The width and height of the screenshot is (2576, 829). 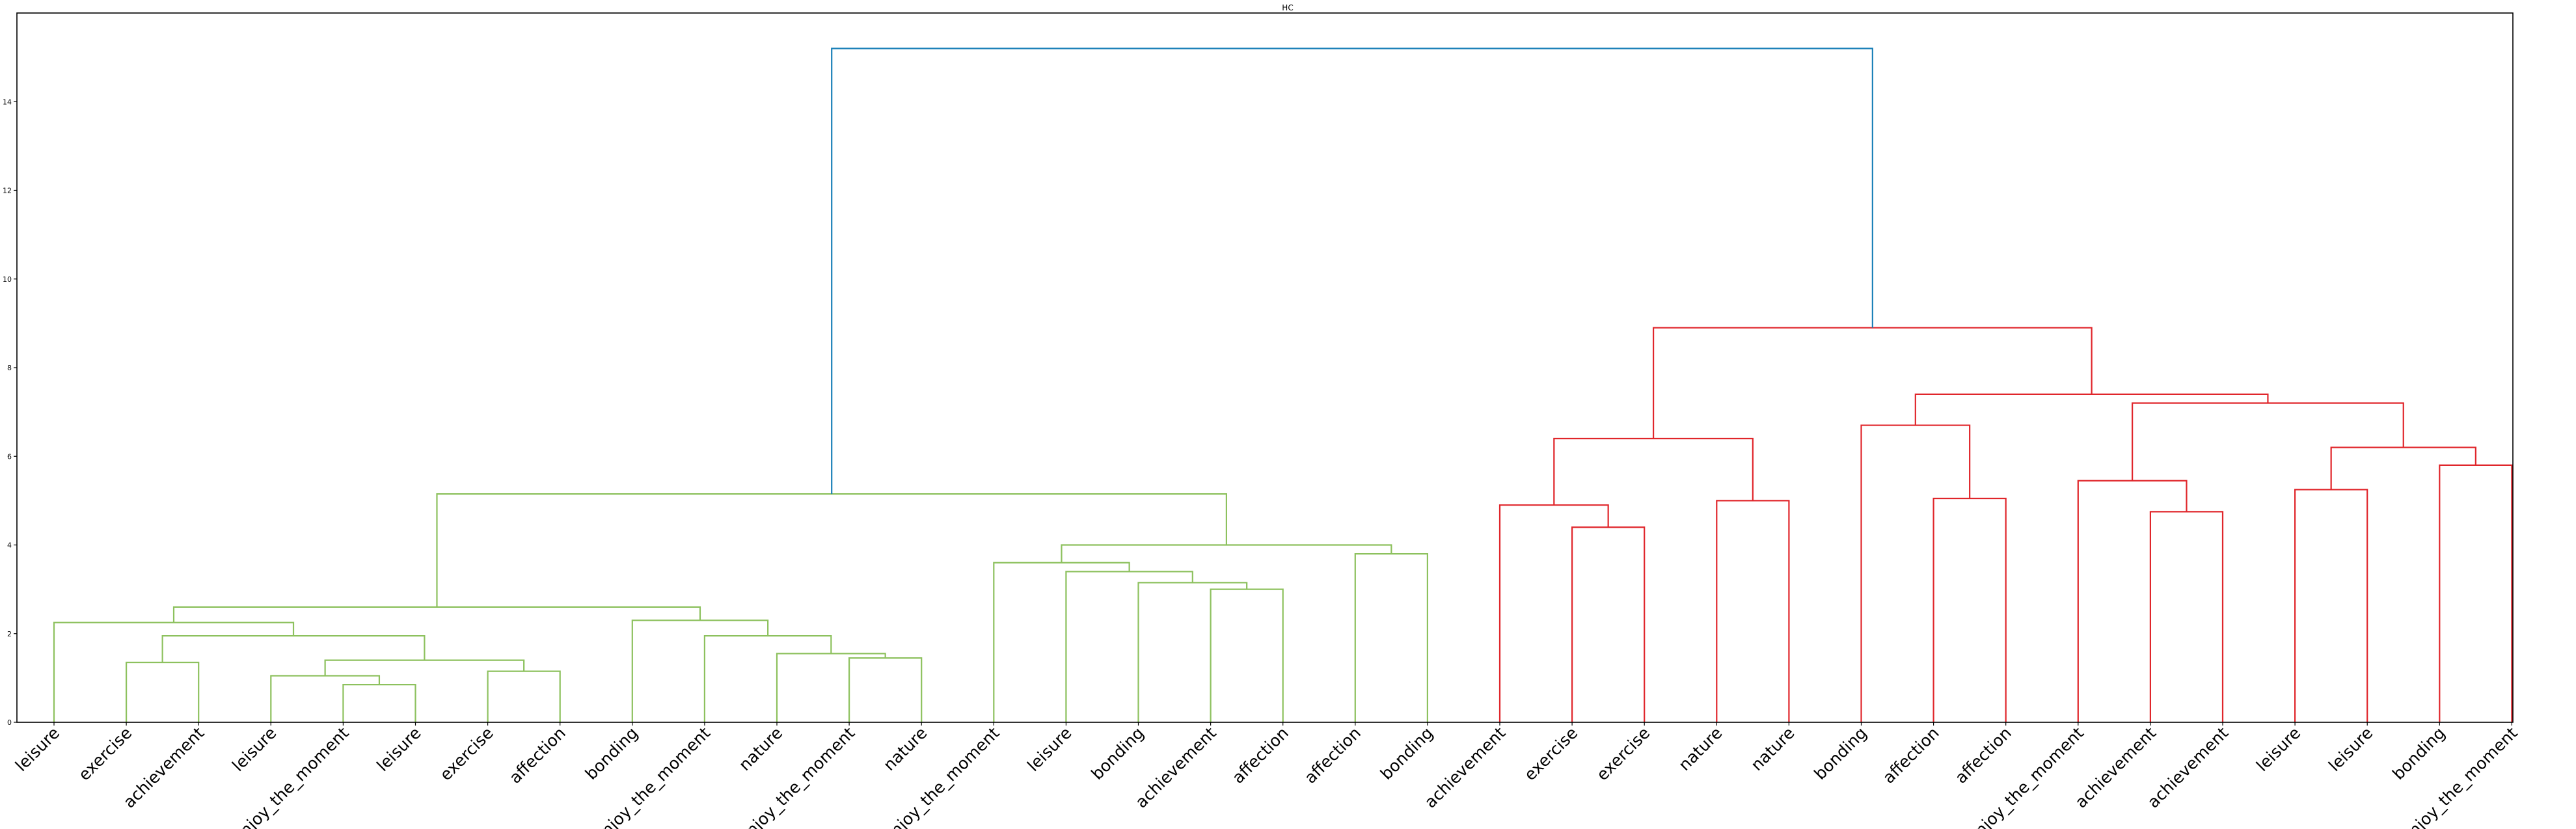 What do you see at coordinates (700, 671) in the screenshot?
I see `dendrogram-link-k` at bounding box center [700, 671].